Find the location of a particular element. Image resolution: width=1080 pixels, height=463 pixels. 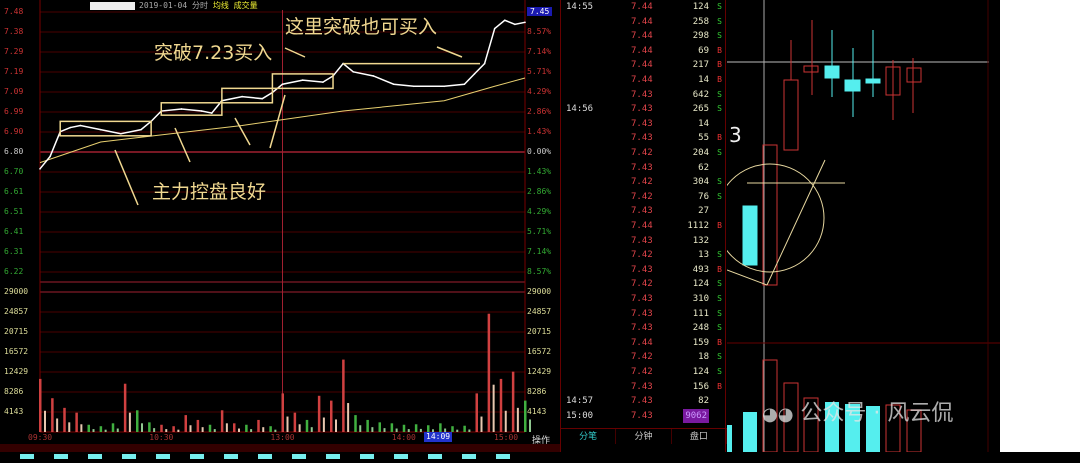

pct-tick-label: 8.57% is located at coordinates (539, 271).